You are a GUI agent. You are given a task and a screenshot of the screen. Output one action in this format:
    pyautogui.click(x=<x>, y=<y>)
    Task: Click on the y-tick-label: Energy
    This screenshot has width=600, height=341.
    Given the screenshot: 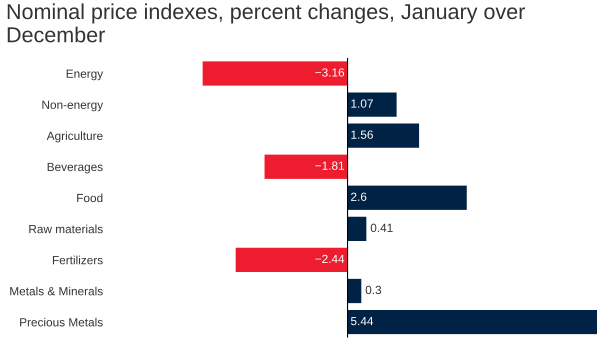 What is the action you would take?
    pyautogui.click(x=85, y=75)
    